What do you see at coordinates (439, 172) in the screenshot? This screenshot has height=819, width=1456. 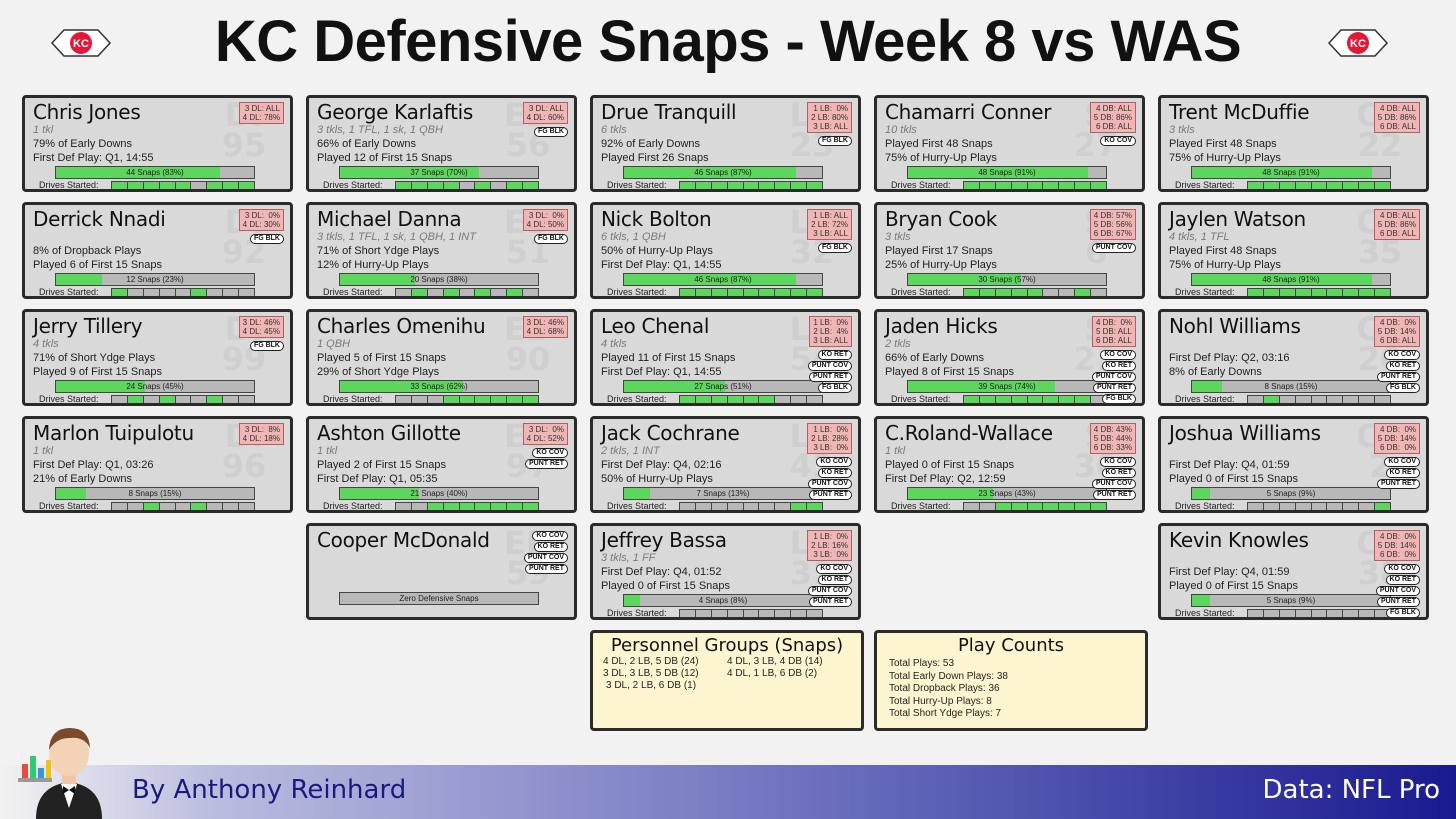 I see `snap-bar-label: 37 Snaps (70%)` at bounding box center [439, 172].